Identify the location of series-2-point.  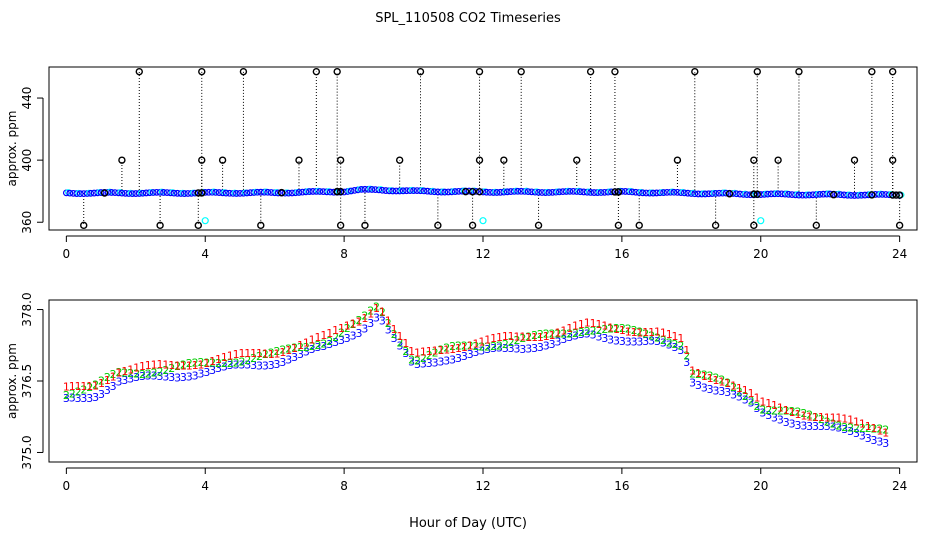
(205, 221).